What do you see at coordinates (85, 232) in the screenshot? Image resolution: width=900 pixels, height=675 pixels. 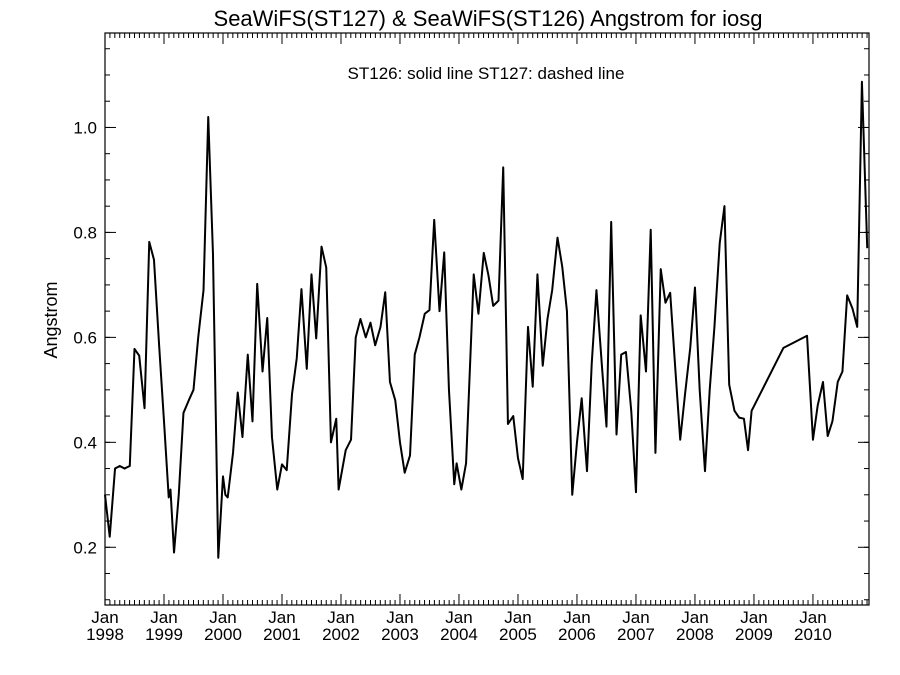 I see `y-tick-label: 0.8` at bounding box center [85, 232].